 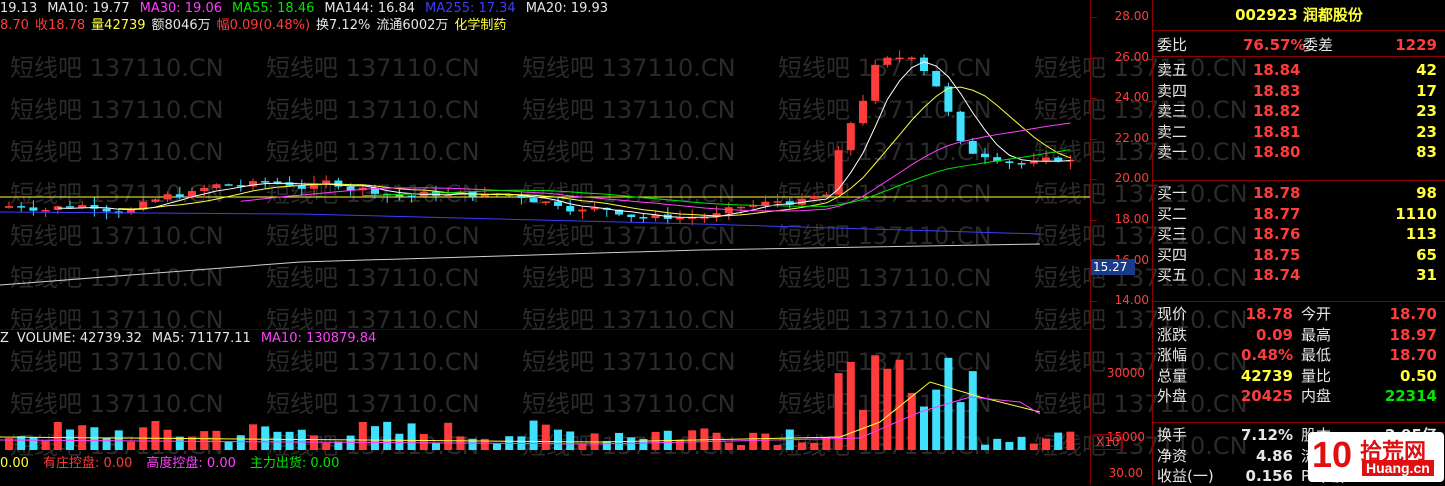 I want to click on volume-tick-label: 30000, so click(x=1125, y=373).